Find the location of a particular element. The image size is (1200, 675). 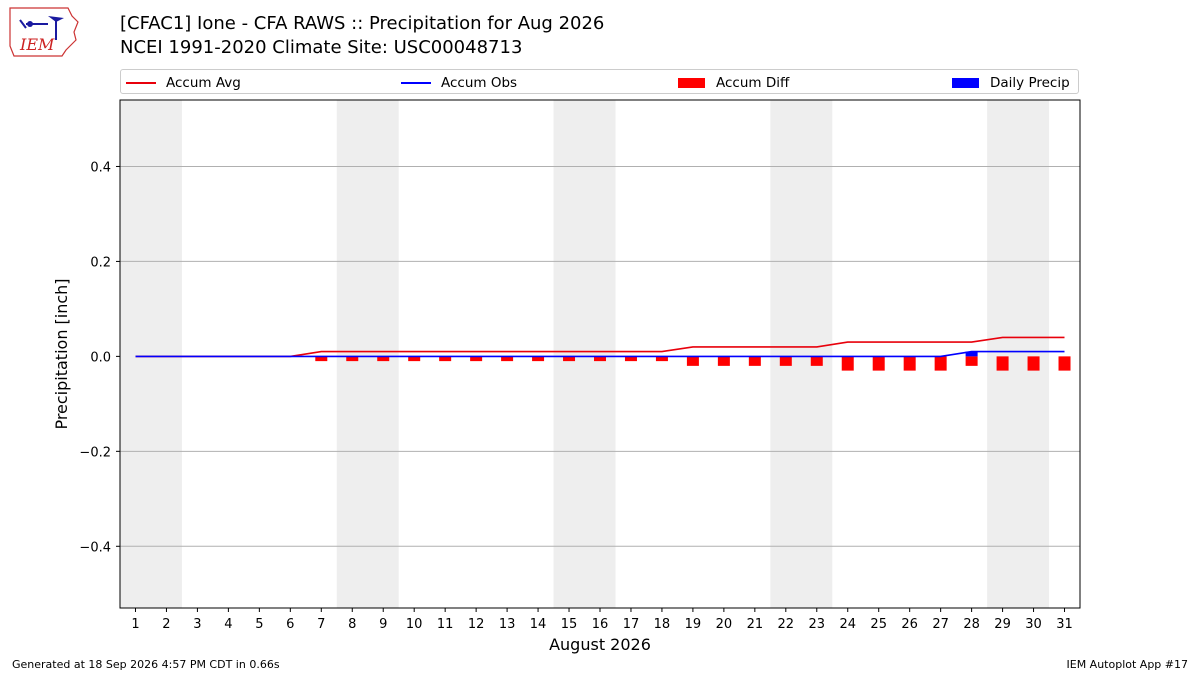

x-tick-label: 10 is located at coordinates (414, 624).